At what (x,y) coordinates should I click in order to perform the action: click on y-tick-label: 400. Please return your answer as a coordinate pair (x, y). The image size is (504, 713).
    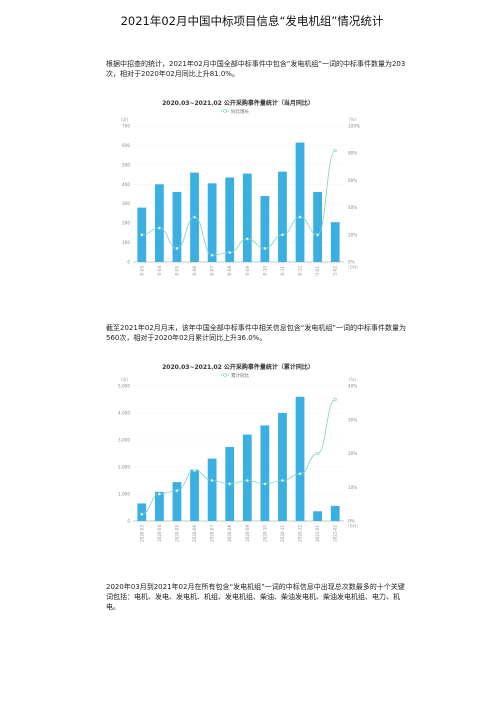
    Looking at the image, I should click on (126, 184).